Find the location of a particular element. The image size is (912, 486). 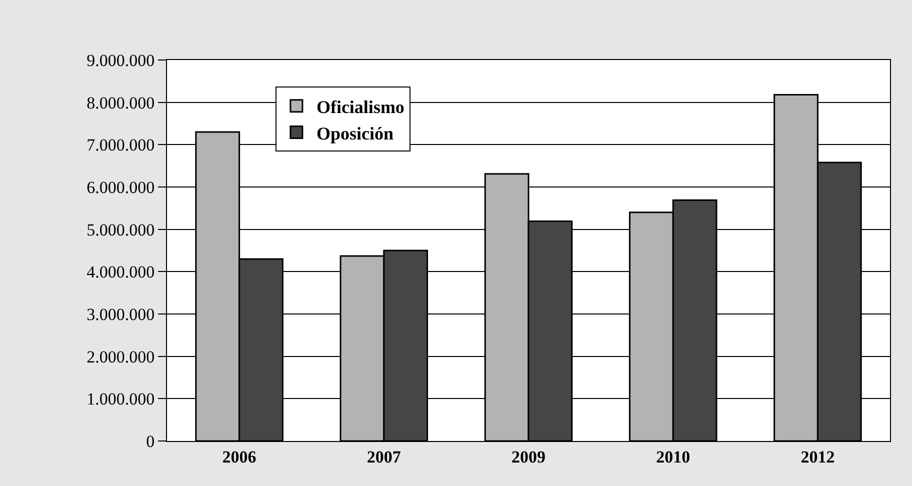

x-tick-label: 2012 is located at coordinates (817, 456).